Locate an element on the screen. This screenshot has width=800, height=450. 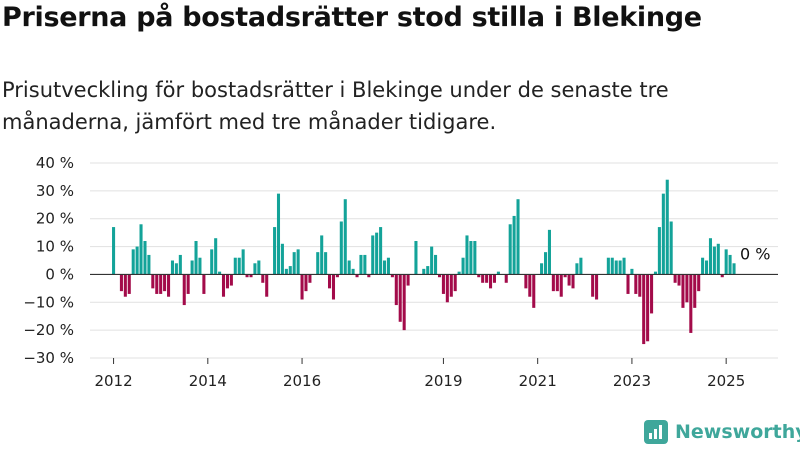
x-tick-label: 2025 is located at coordinates (726, 381).